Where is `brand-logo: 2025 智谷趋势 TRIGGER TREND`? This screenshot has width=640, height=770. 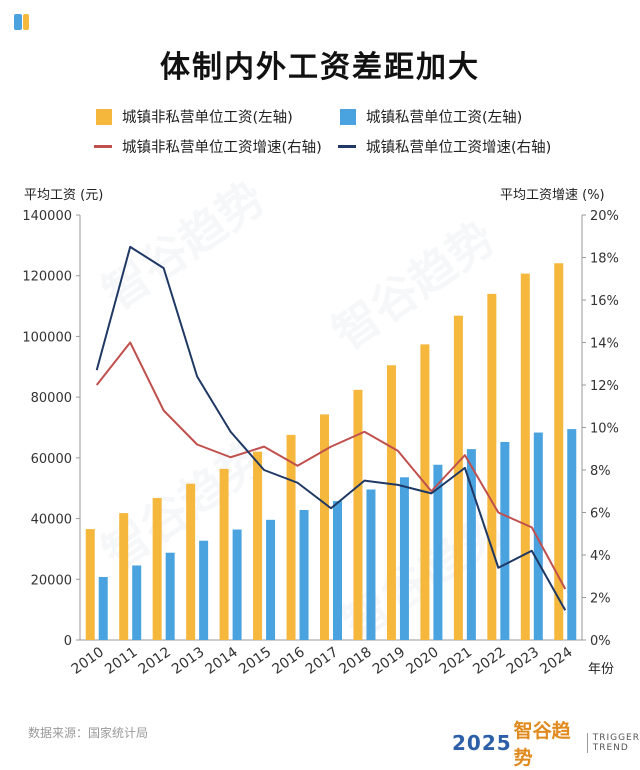 brand-logo: 2025 智谷趋势 TRIGGER TREND is located at coordinates (546, 743).